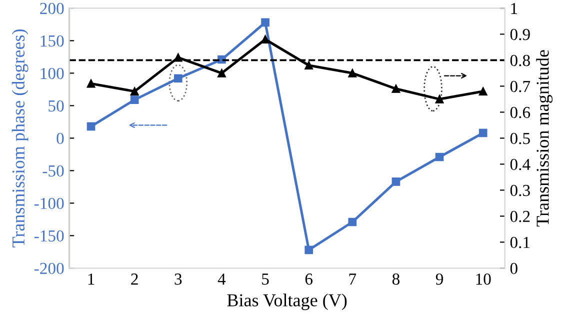  What do you see at coordinates (544, 138) in the screenshot?
I see `y2-axis-title: Transmission magnitude` at bounding box center [544, 138].